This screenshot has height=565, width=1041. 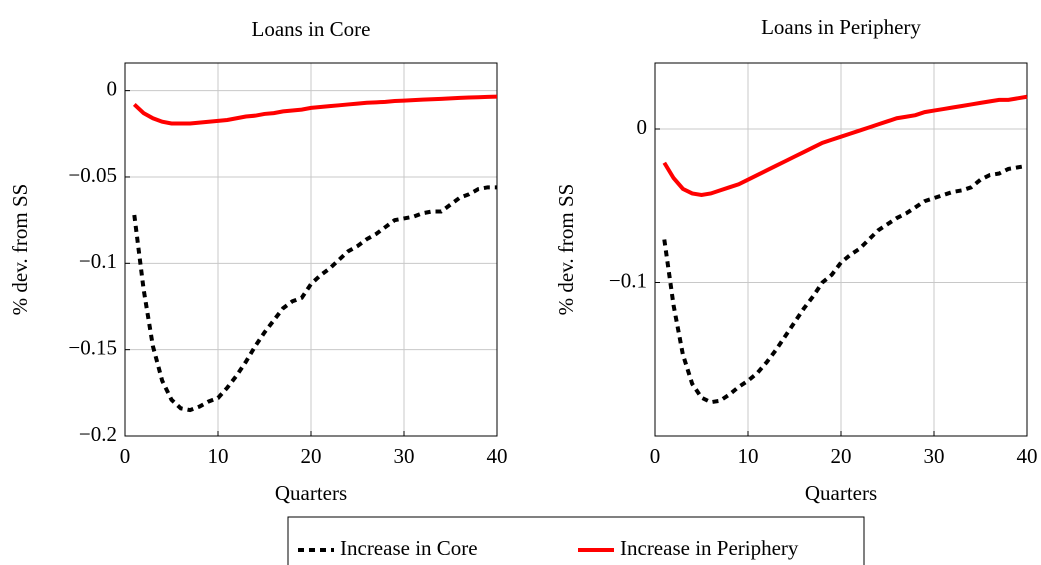 What do you see at coordinates (709, 548) in the screenshot?
I see `legend-label: Increase in Periphery` at bounding box center [709, 548].